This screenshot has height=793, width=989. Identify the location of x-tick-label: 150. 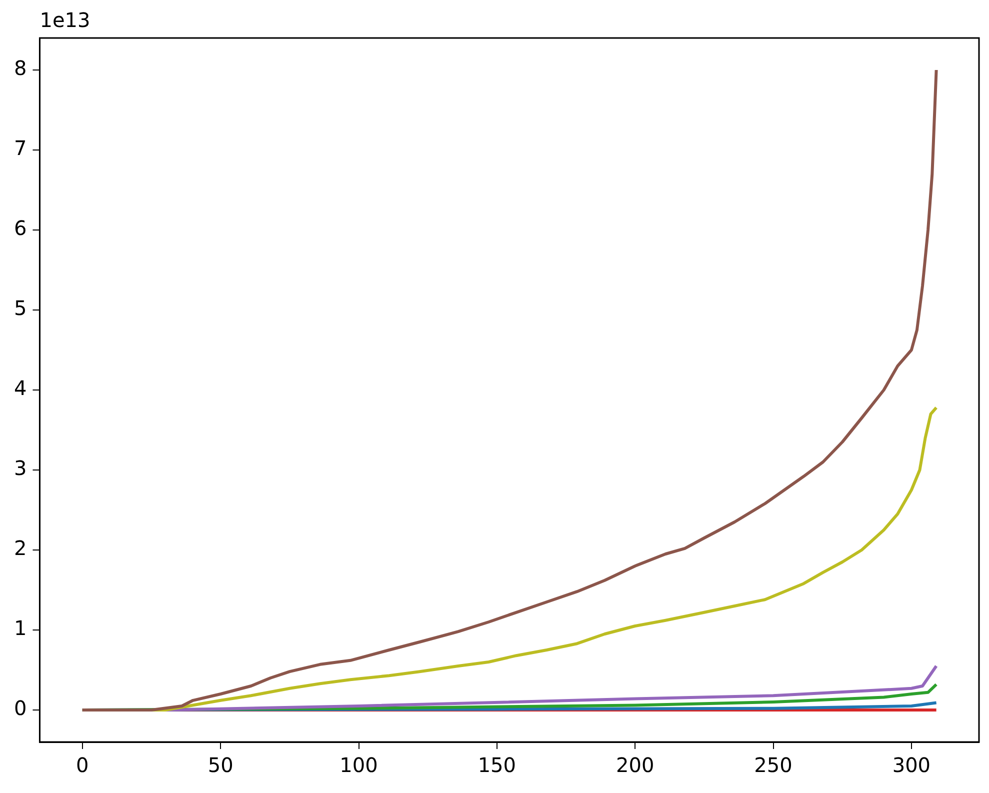
(497, 765).